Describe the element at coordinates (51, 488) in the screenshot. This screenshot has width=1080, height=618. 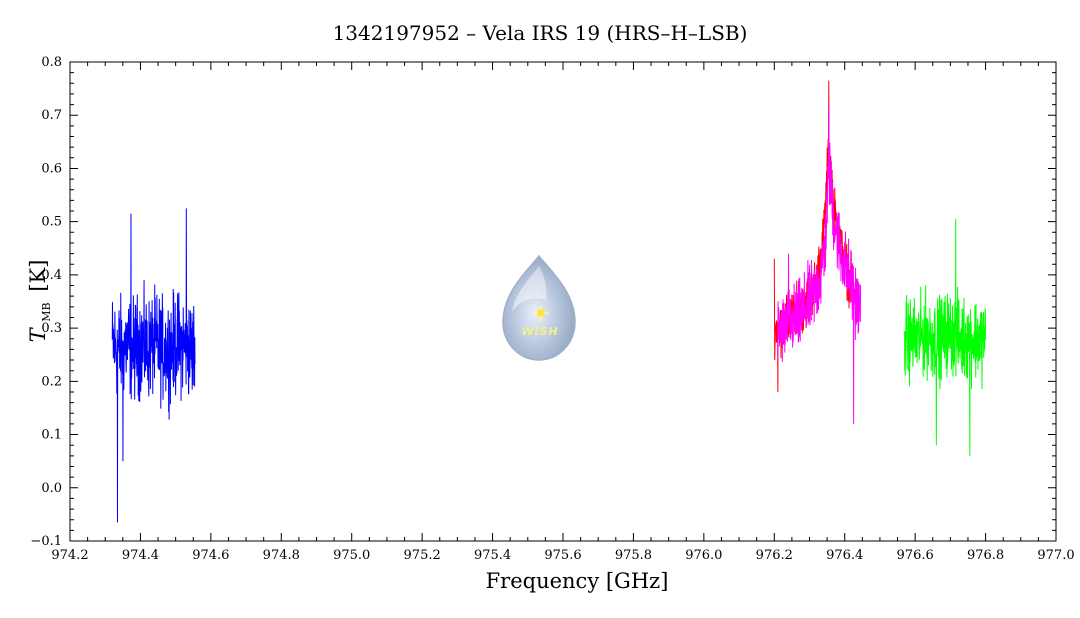
I see `y-tick-label: 0.0` at that location.